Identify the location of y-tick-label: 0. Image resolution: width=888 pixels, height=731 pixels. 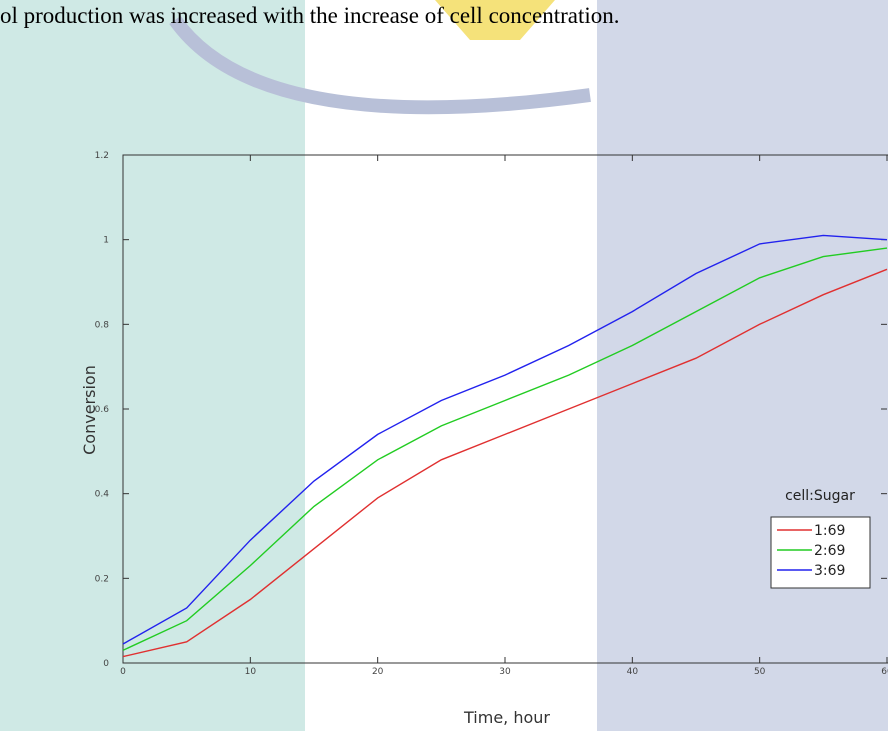
(106, 664).